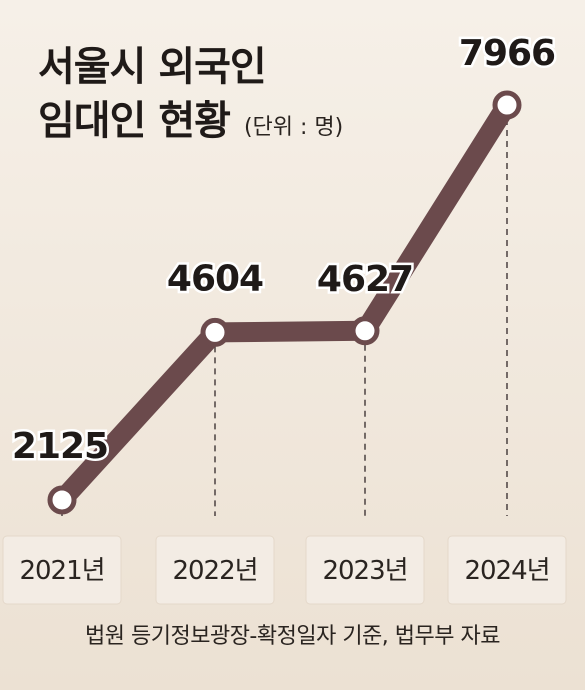 The image size is (585, 690). I want to click on unit-label: (단위 : 명), so click(293, 127).